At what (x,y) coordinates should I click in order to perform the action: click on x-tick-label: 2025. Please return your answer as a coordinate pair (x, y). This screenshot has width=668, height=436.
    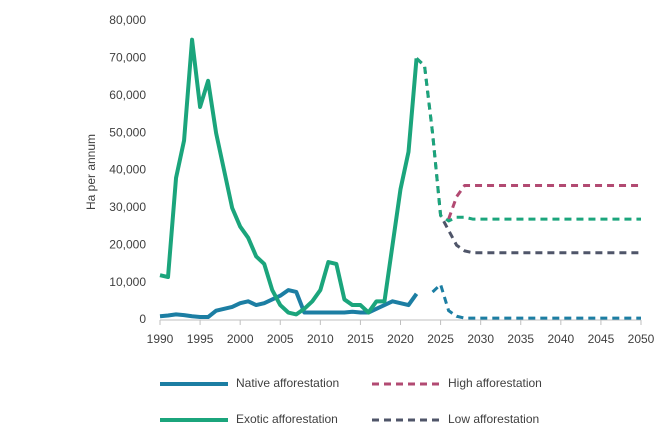
    Looking at the image, I should click on (440, 339).